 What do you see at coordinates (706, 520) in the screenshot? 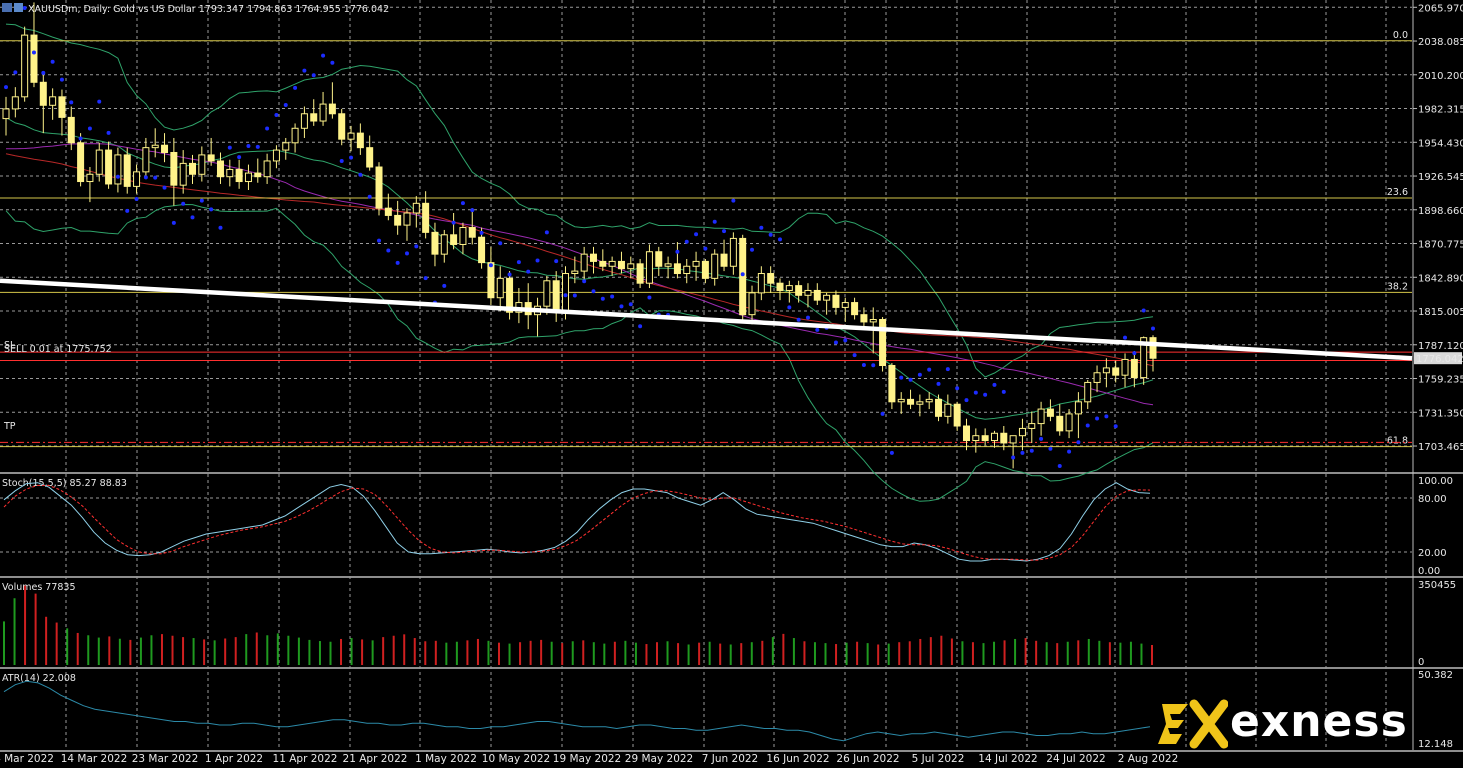
I see `stochastic-pane: Stoch(15,5,5) 85.27 88.83` at bounding box center [706, 520].